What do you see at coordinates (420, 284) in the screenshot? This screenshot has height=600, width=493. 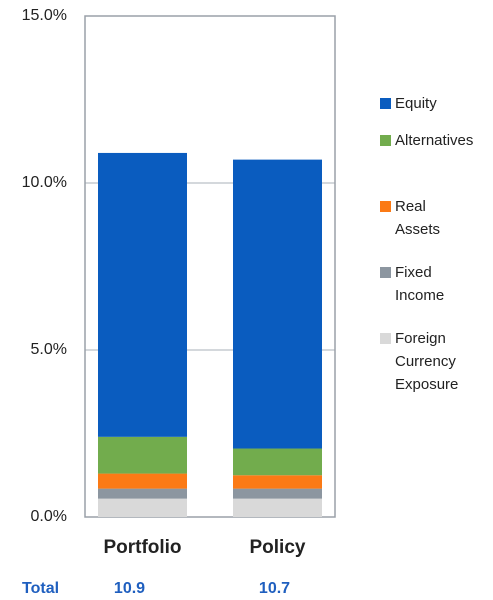 I see `legend-label: Fixed Income` at bounding box center [420, 284].